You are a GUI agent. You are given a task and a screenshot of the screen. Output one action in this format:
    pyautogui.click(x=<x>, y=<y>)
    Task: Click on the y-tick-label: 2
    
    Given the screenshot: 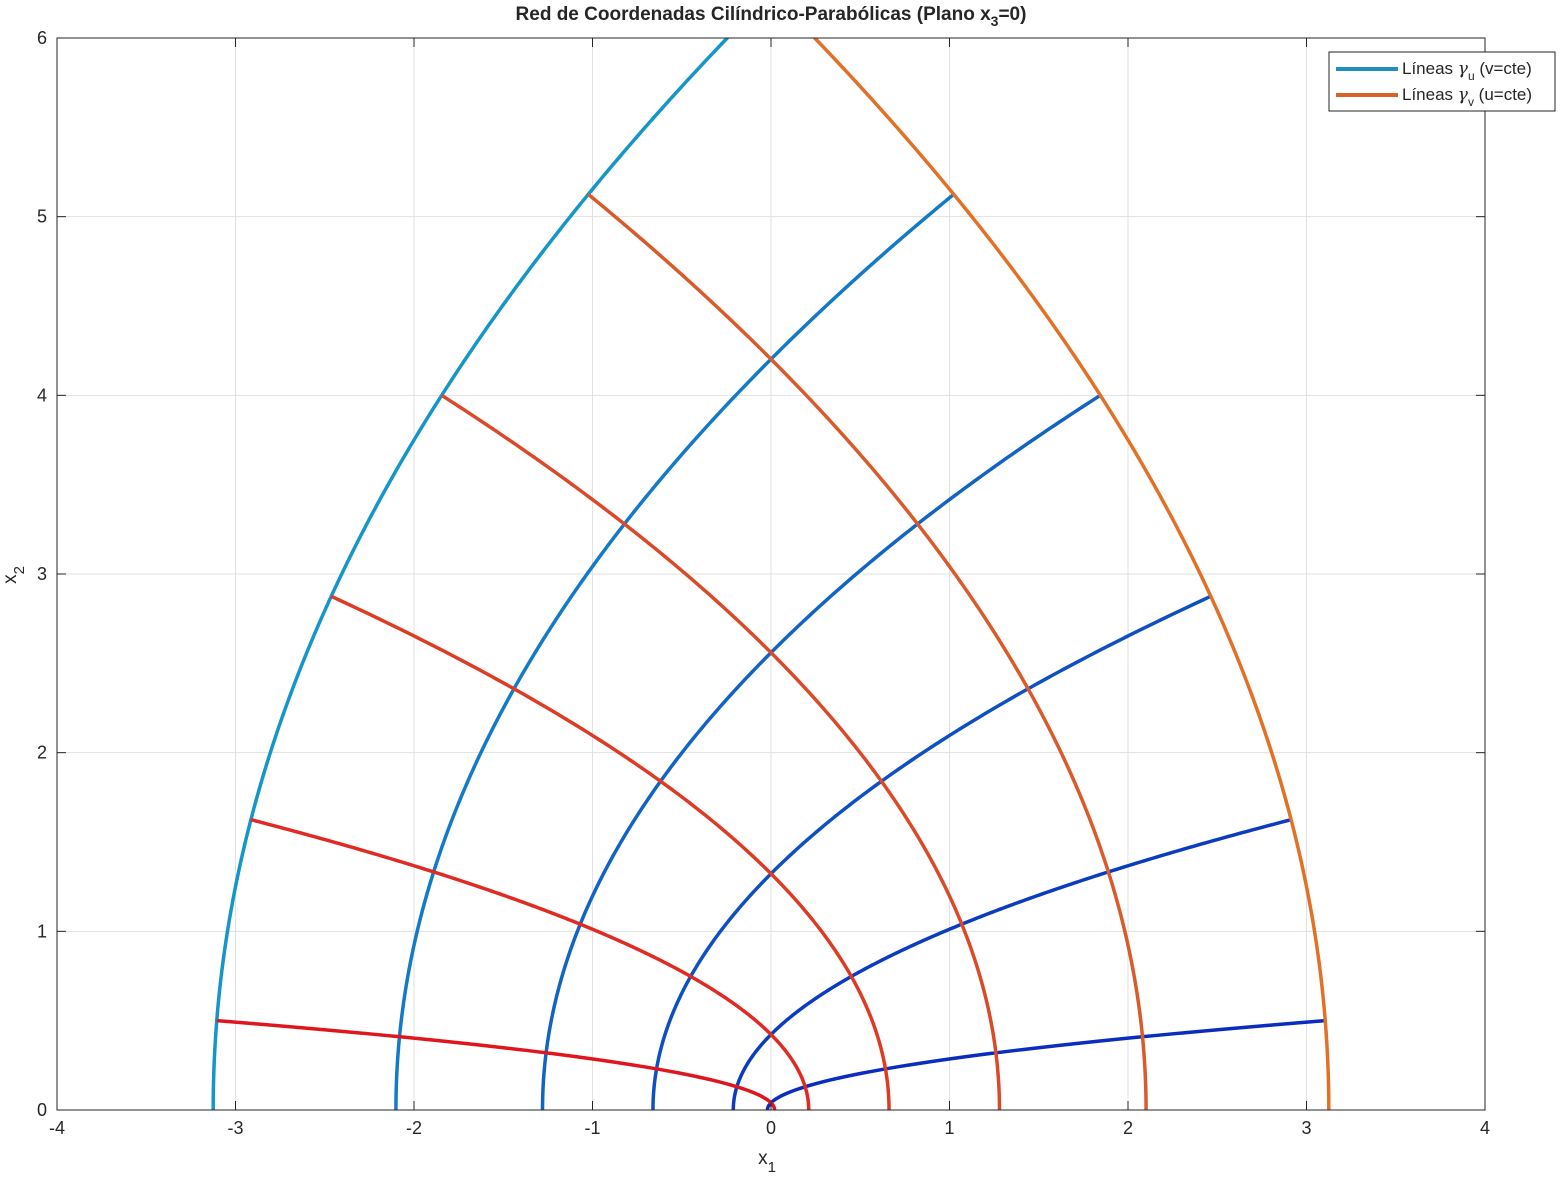 What is the action you would take?
    pyautogui.click(x=42, y=753)
    